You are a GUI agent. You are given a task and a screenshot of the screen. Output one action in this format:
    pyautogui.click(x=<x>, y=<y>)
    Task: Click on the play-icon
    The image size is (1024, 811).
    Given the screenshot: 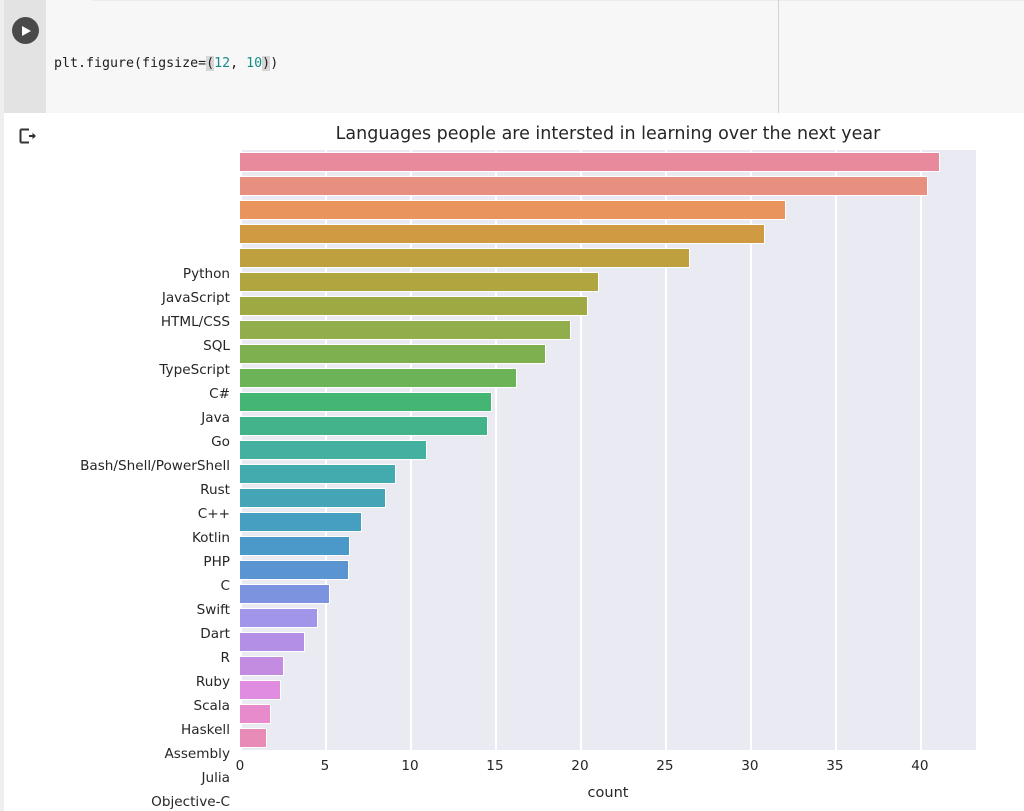 What is the action you would take?
    pyautogui.click(x=26, y=30)
    